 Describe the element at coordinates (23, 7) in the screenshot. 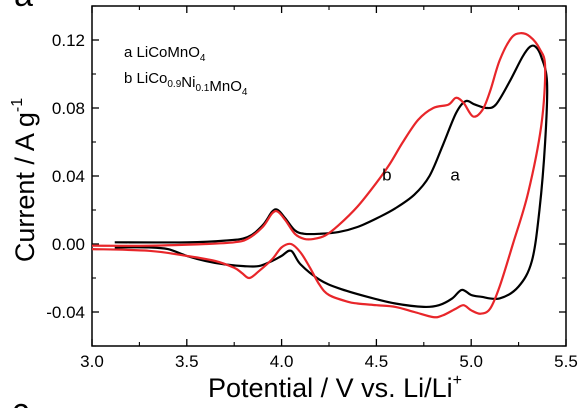

I see `panel-label-top: a` at that location.